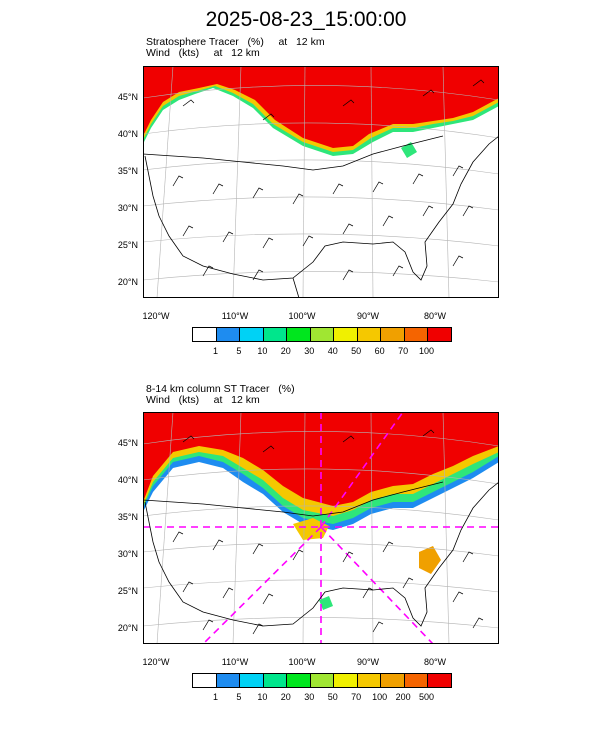 Image resolution: width=612 pixels, height=737 pixels. Describe the element at coordinates (127, 208) in the screenshot. I see `panel1-lat-label: 30°N` at that location.